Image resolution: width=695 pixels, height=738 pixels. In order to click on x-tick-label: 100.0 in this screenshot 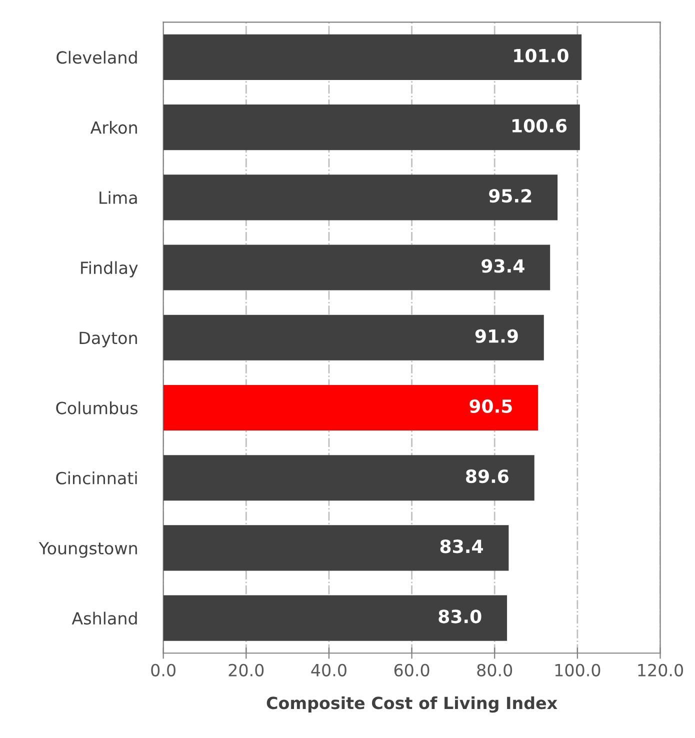, I will do `click(577, 670)`.